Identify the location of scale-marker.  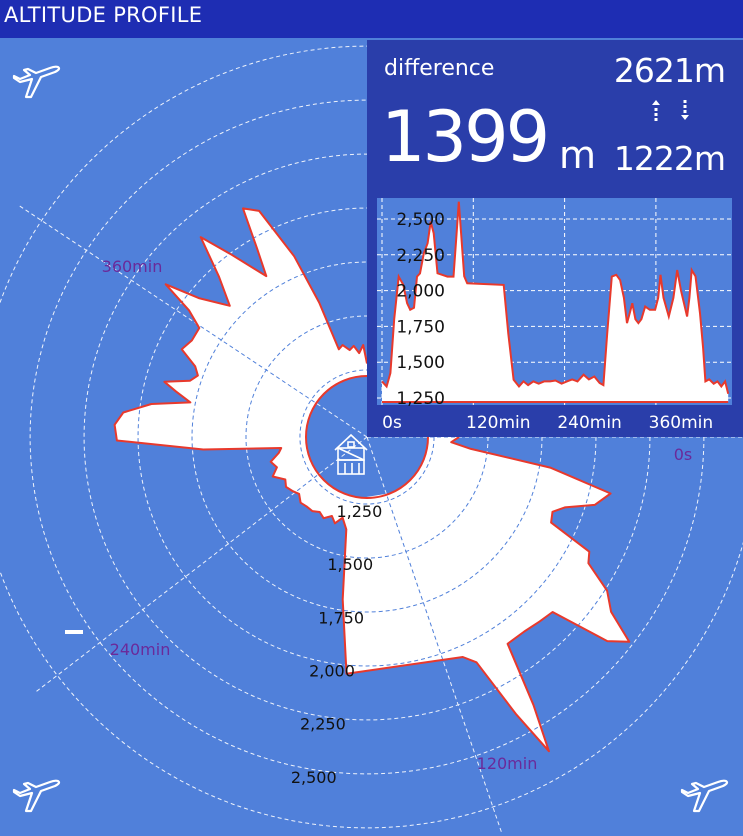
(74, 632).